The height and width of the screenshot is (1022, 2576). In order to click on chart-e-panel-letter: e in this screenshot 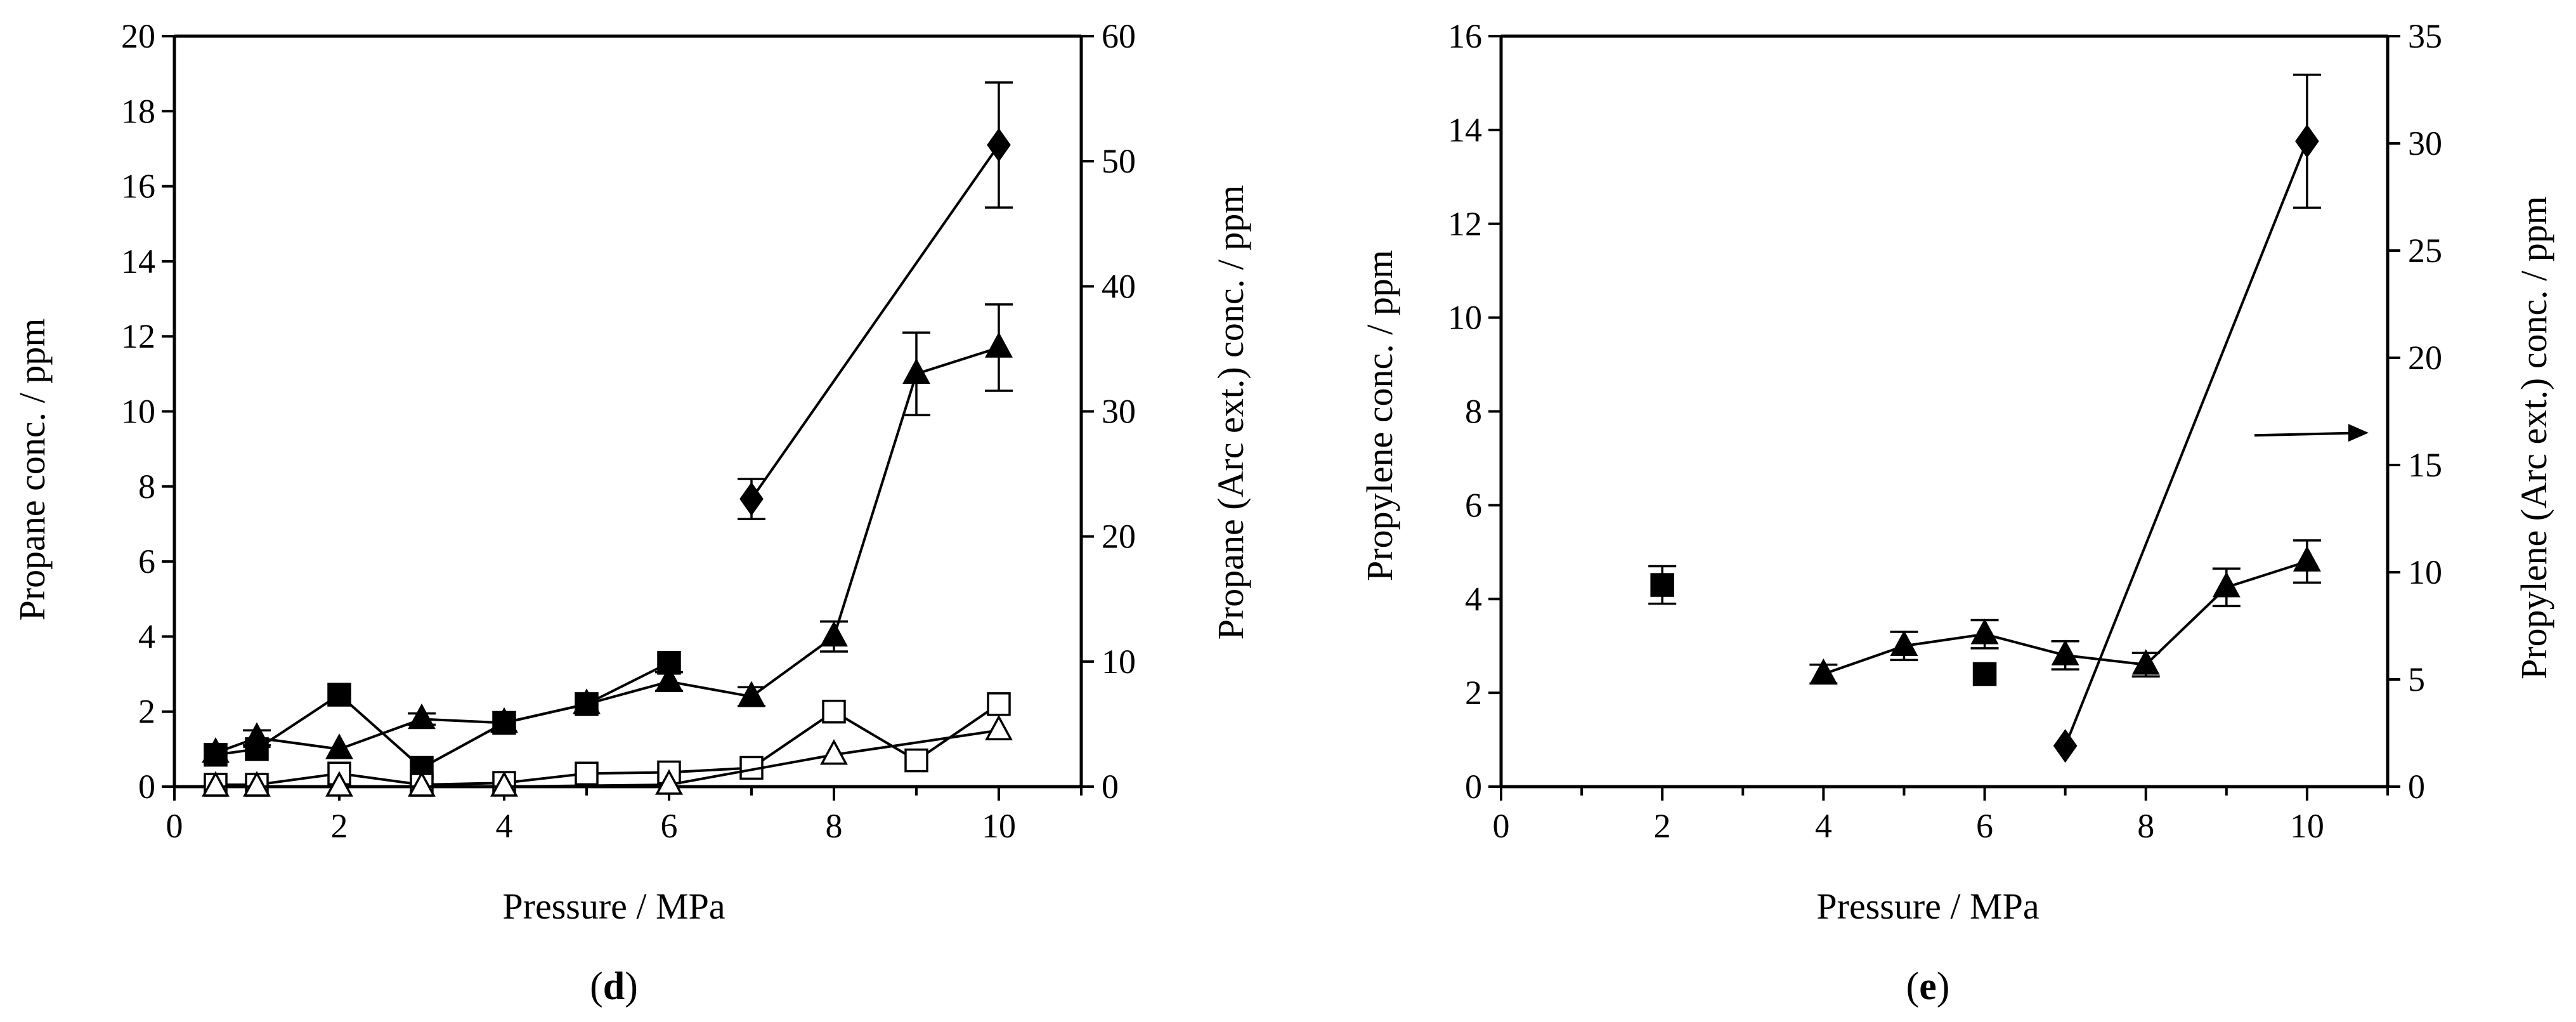, I will do `click(1928, 986)`.